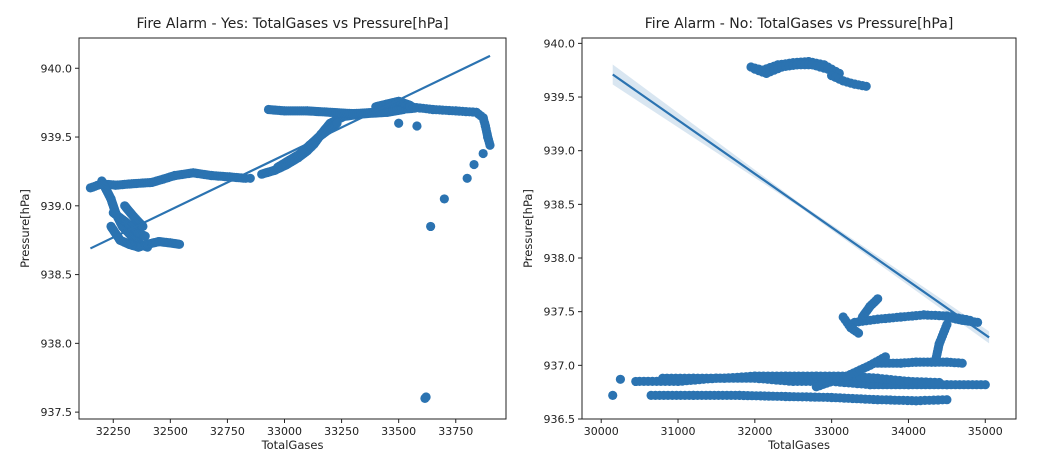  Describe the element at coordinates (227, 431) in the screenshot. I see `x-tick-label: 32750` at that location.